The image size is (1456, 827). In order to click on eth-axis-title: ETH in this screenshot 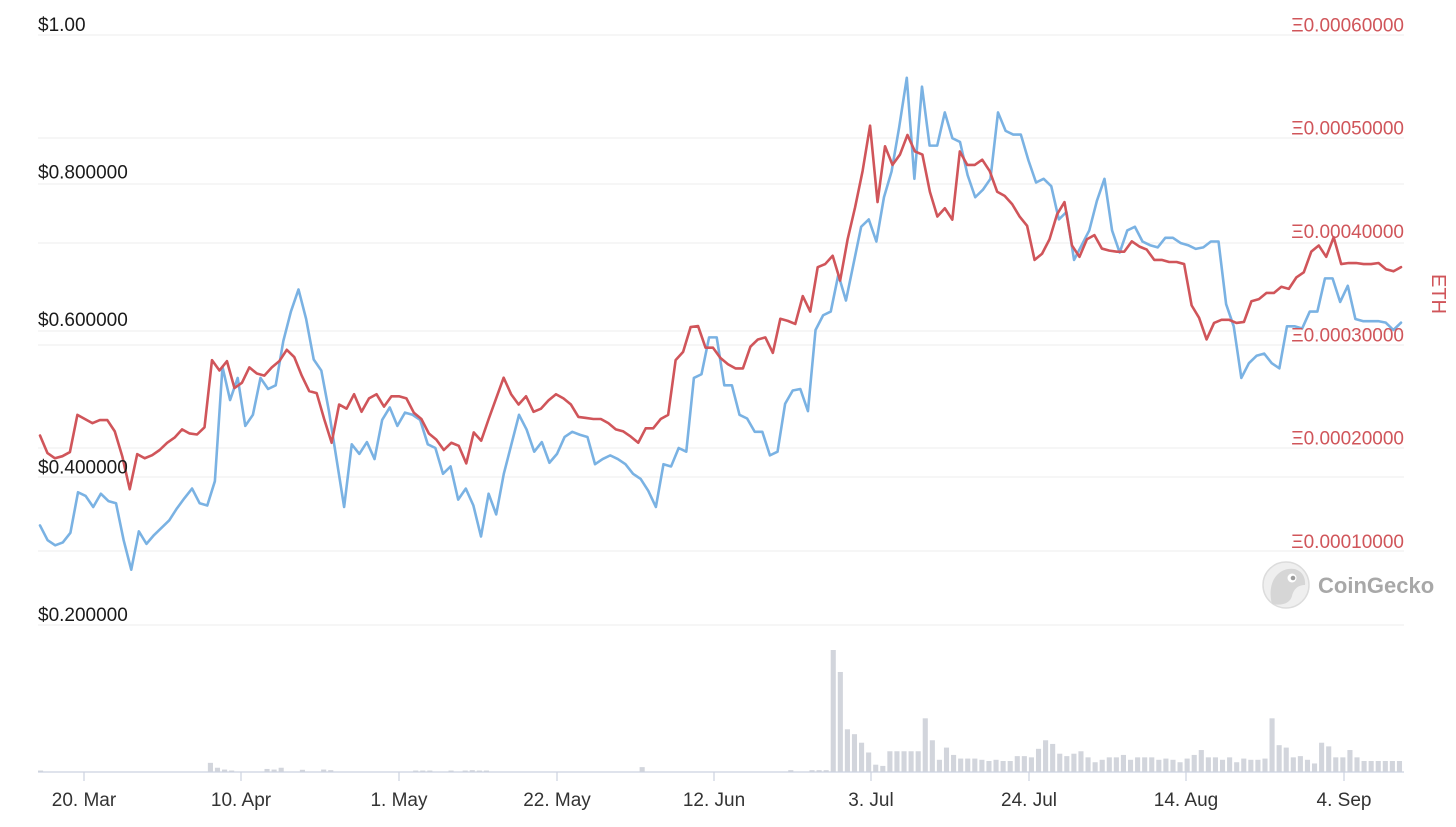, I will do `click(1438, 294)`.